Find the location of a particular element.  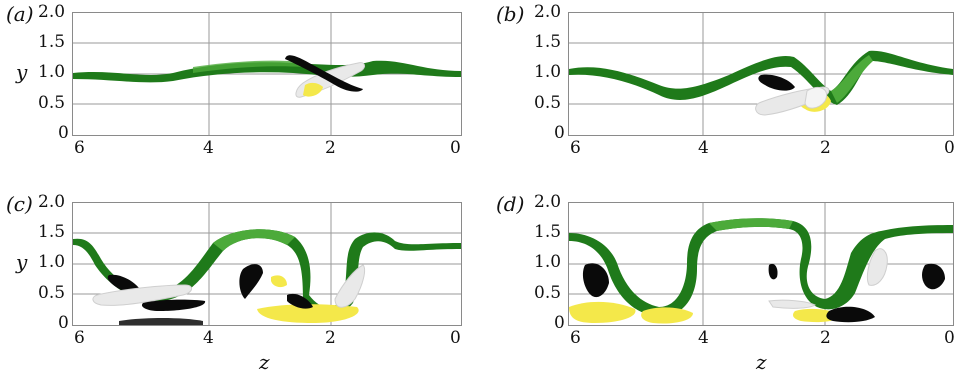

panel-label: (a) is located at coordinates (20, 14).